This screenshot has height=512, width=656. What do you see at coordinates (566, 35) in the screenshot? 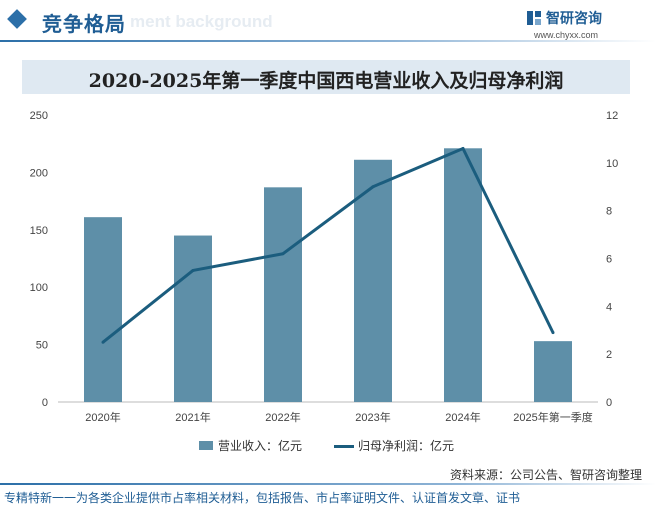
I see `brand-url: www.chyxx.com` at bounding box center [566, 35].